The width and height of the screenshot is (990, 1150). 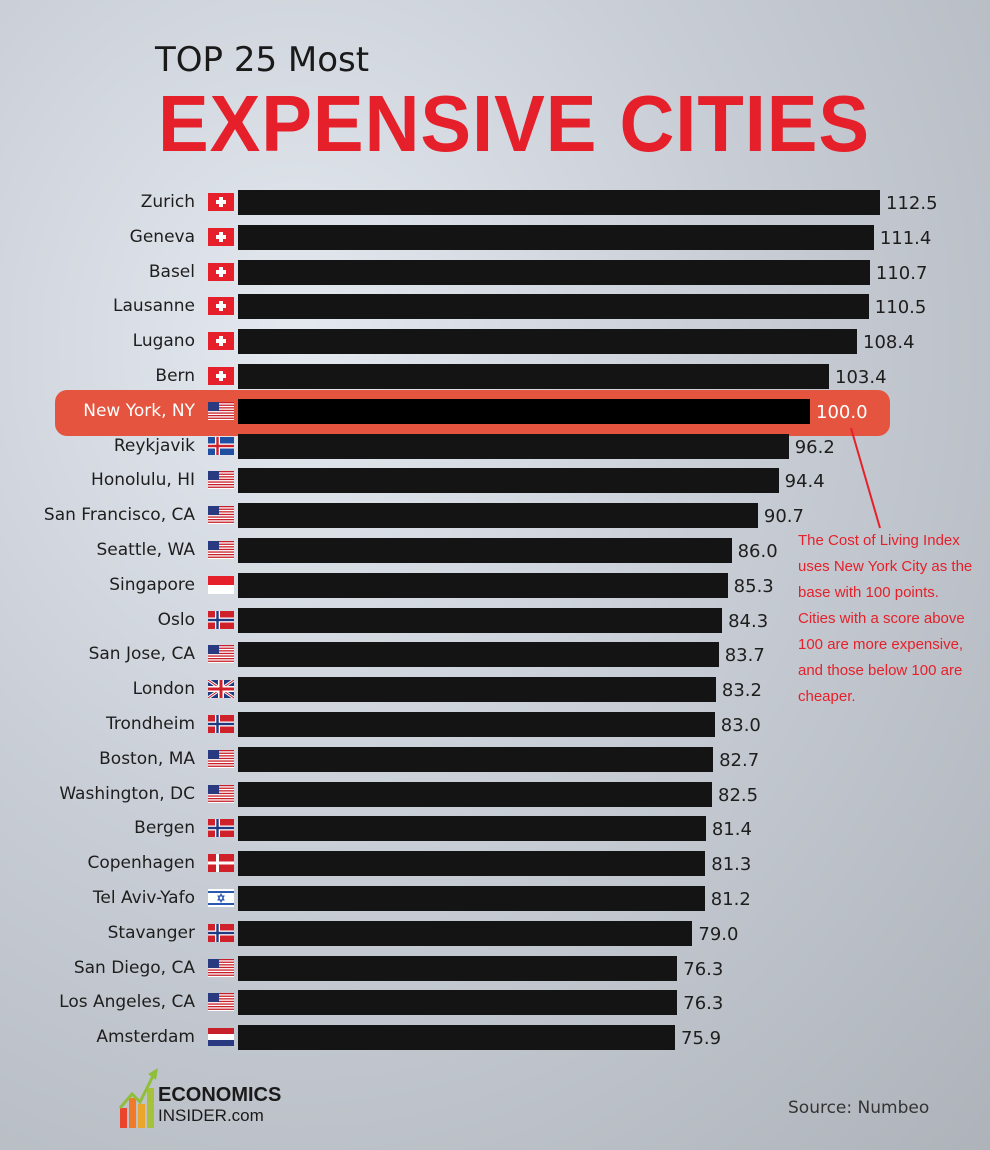 I want to click on bar-row: Lausanne 110.5, so click(x=495, y=307).